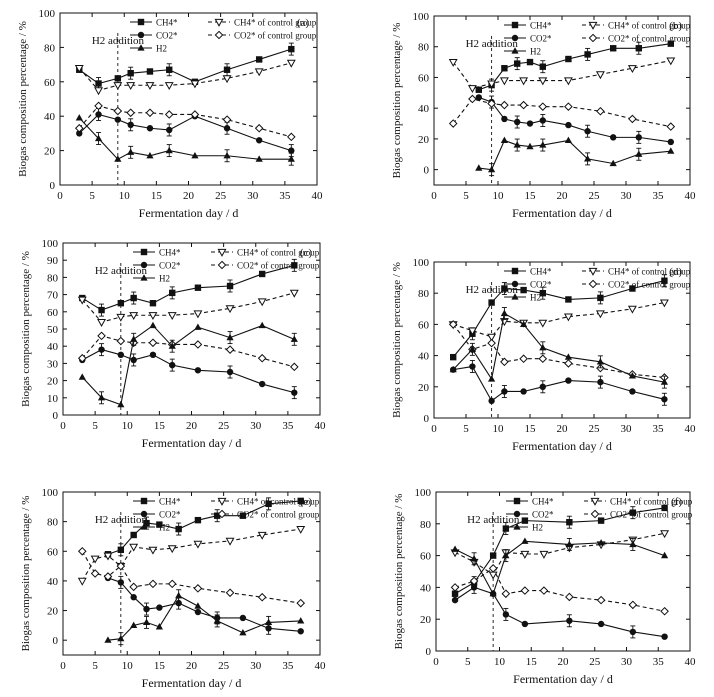 This screenshot has width=714, height=697. Describe the element at coordinates (562, 446) in the screenshot. I see `x-axis-label: Fermentation day / d` at that location.